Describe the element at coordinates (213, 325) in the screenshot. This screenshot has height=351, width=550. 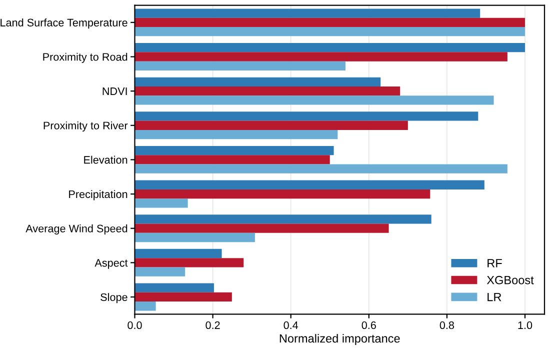
I see `x-tick-label: 0.2` at that location.